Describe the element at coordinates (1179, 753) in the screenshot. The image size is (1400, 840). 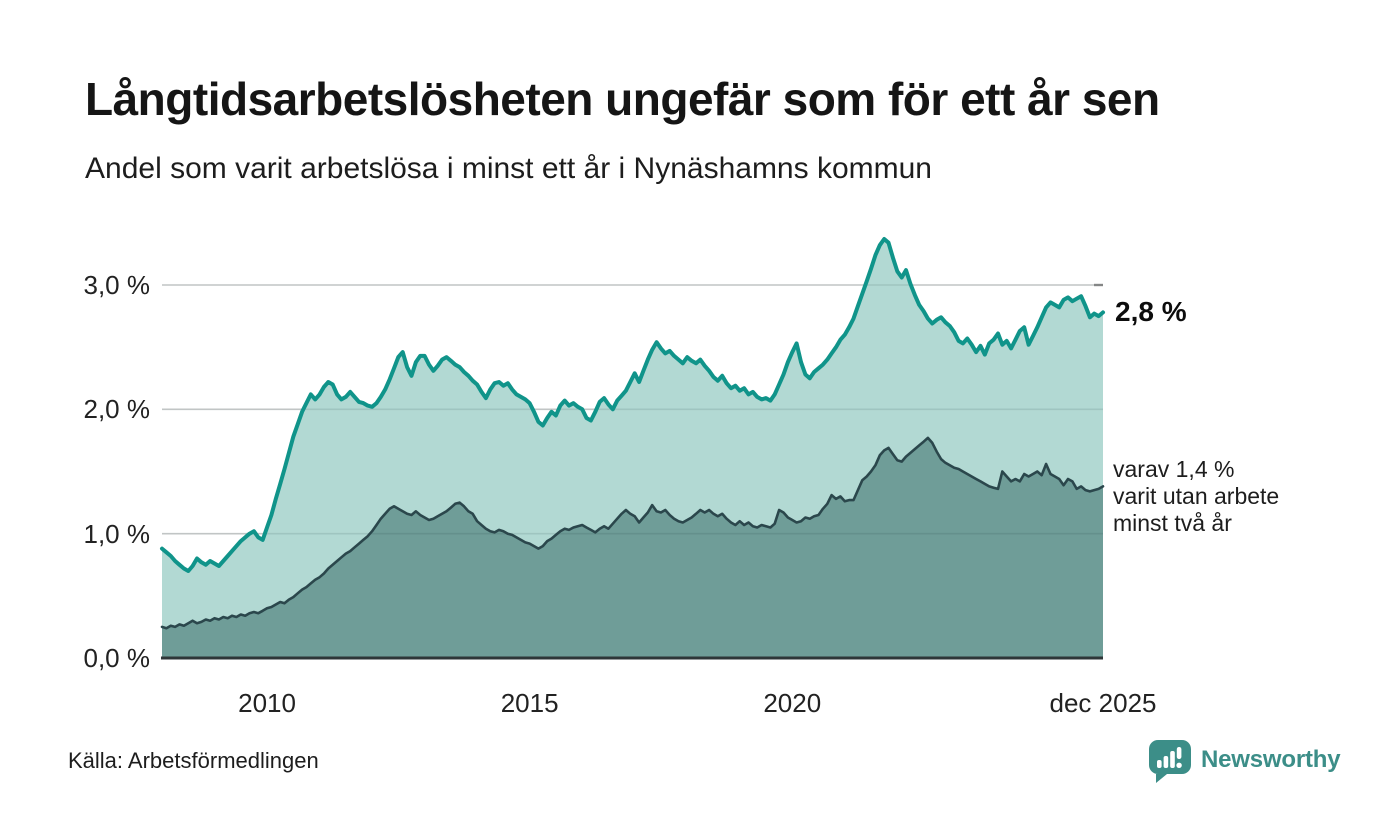
I see `exclamation-bar` at that location.